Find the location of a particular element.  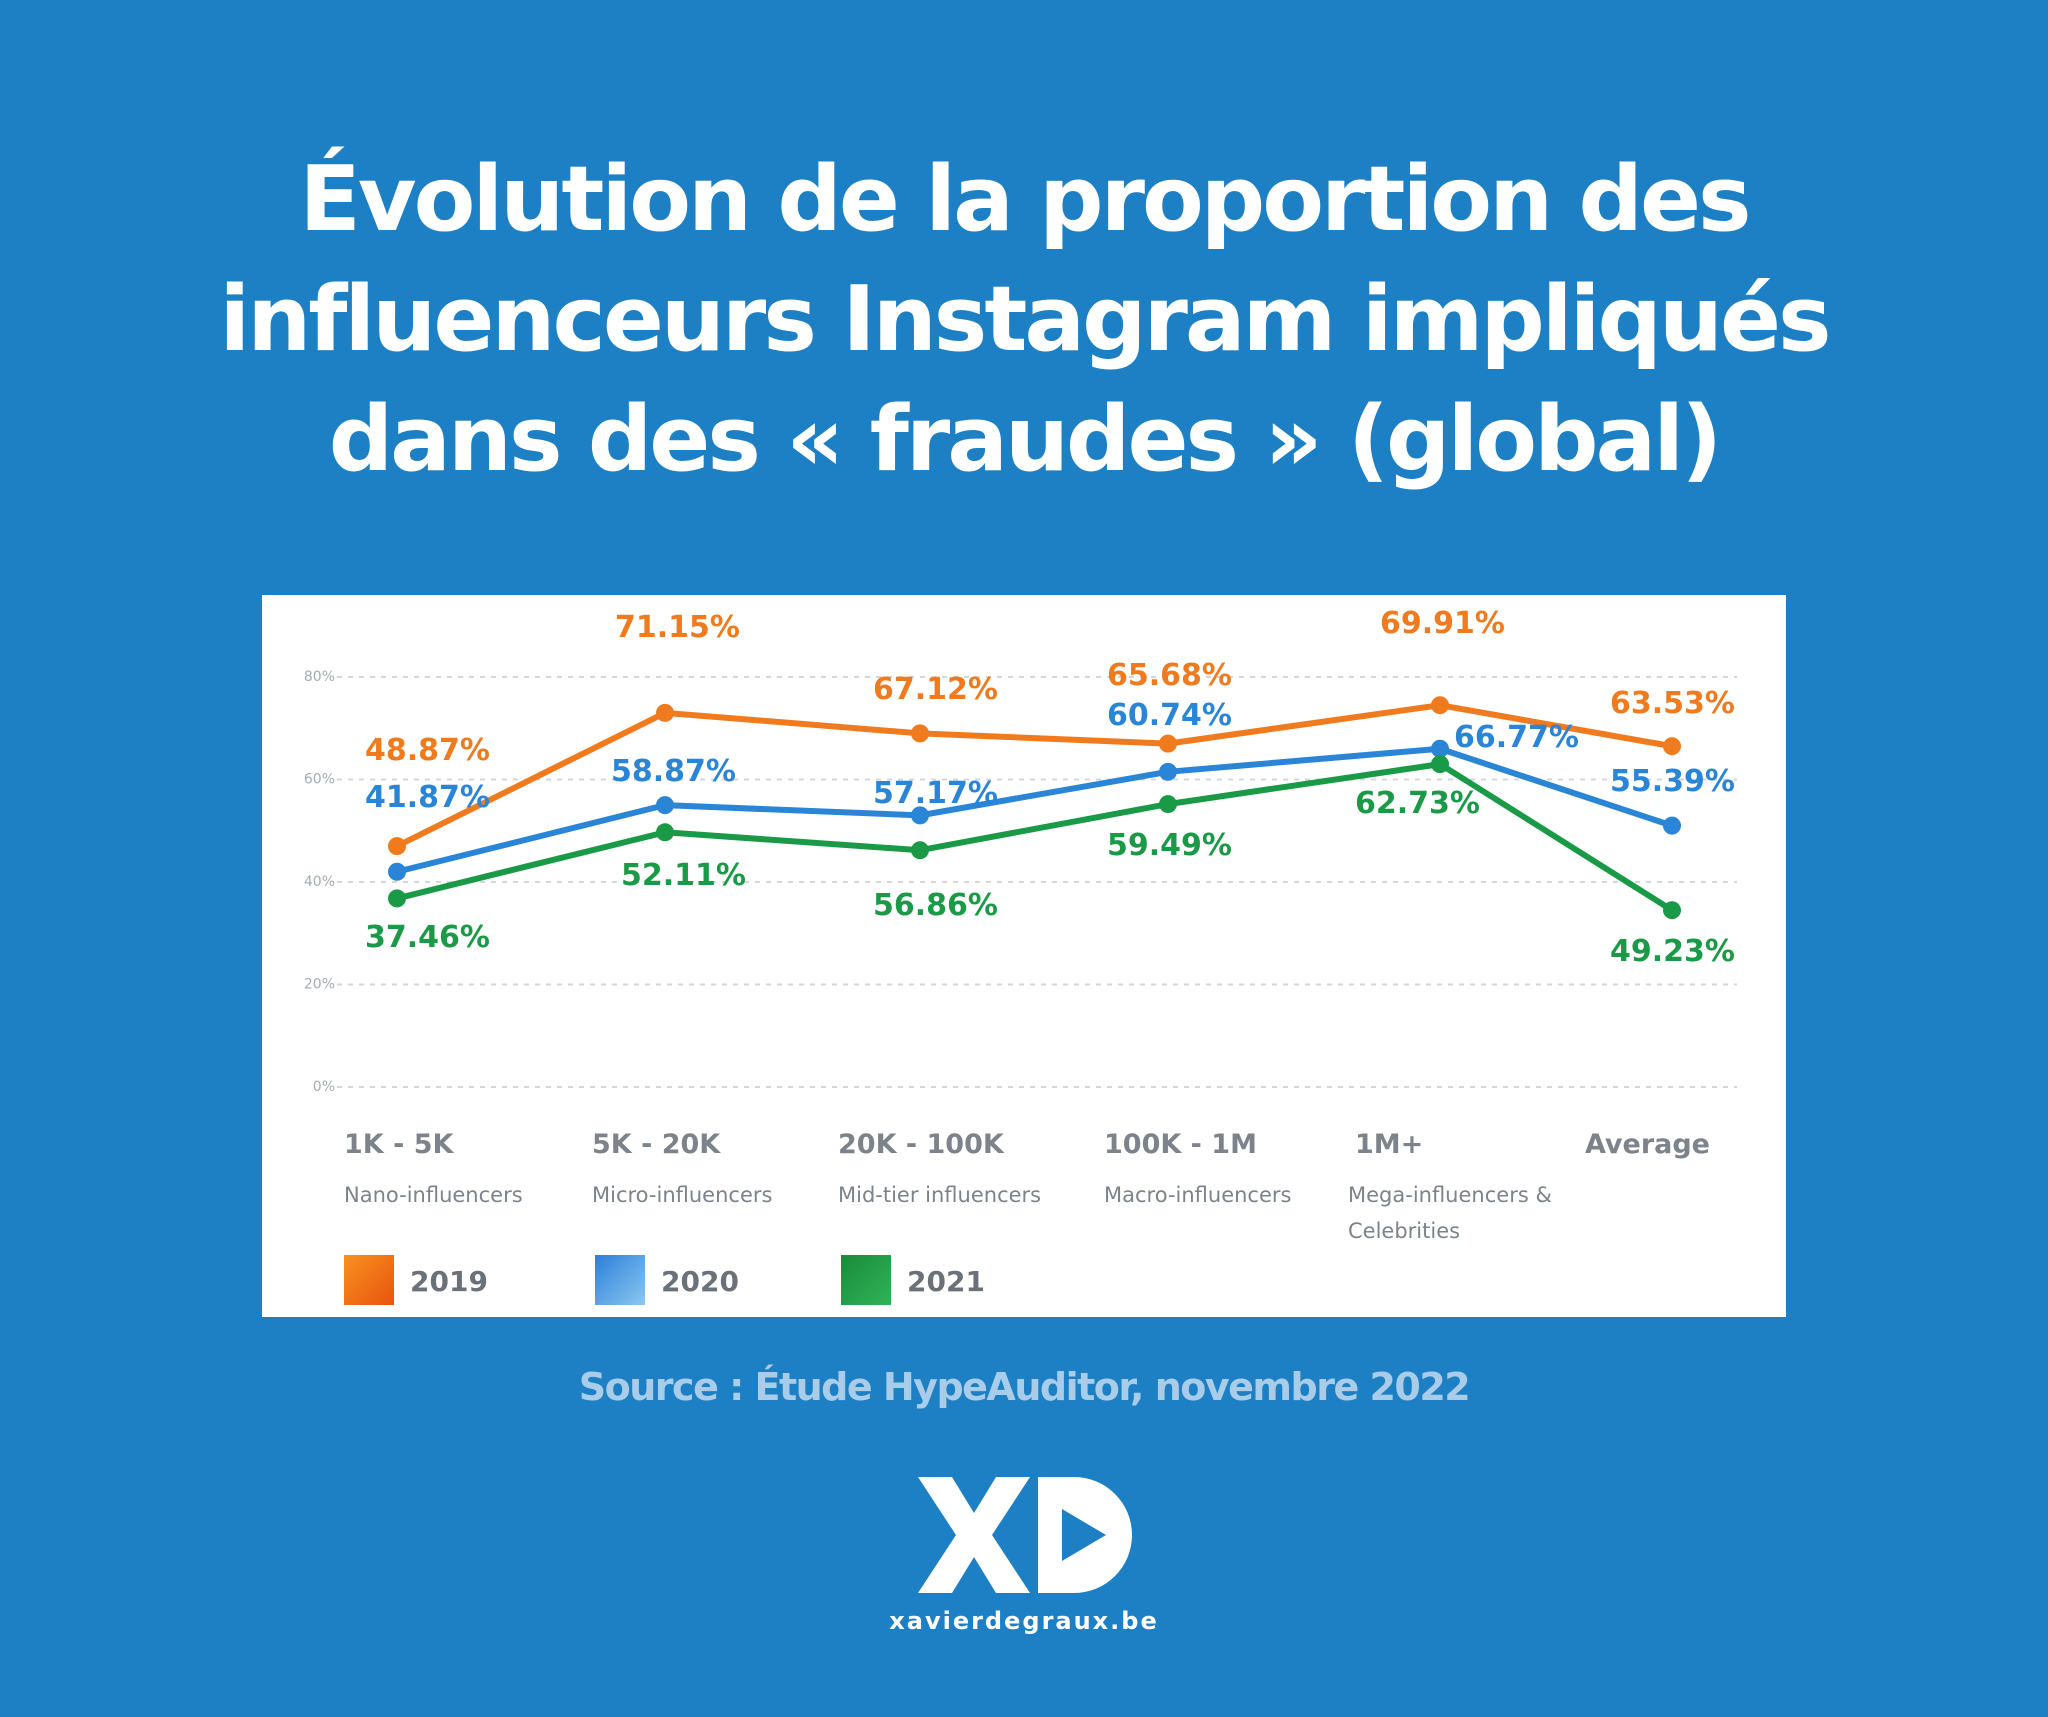

data-label-2020: 55.39% is located at coordinates (1672, 781).